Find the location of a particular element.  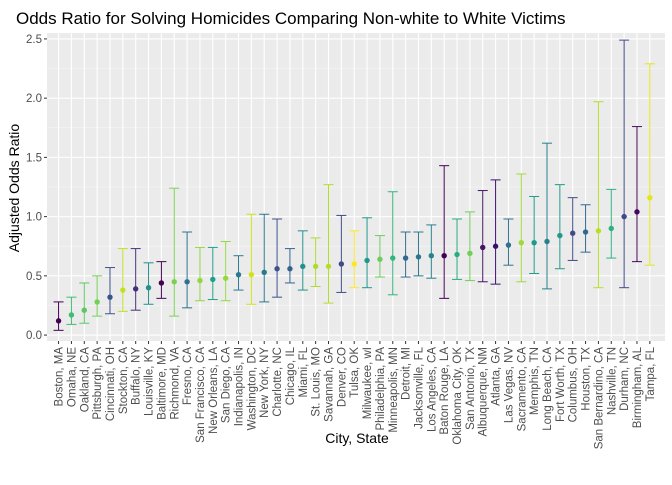

x-tick-label: Indianapolis, IN is located at coordinates (240, 386).